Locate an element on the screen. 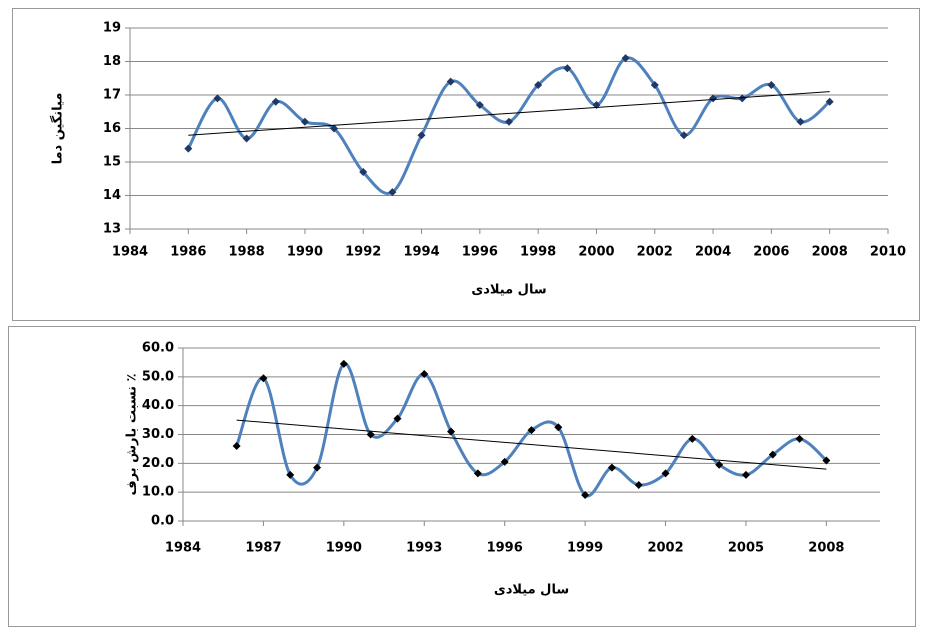 The width and height of the screenshot is (925, 628). y-axis-title: نسبت بارش برف ٪ is located at coordinates (132, 434).